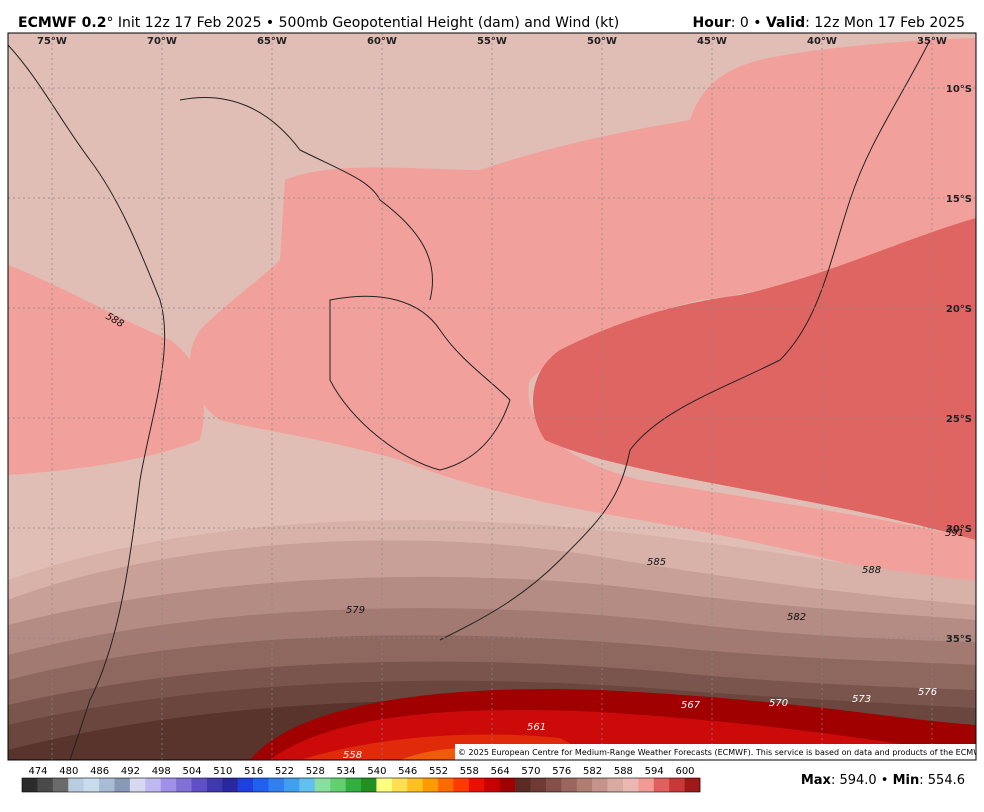  I want to click on colorbar-label: 504, so click(192, 771).